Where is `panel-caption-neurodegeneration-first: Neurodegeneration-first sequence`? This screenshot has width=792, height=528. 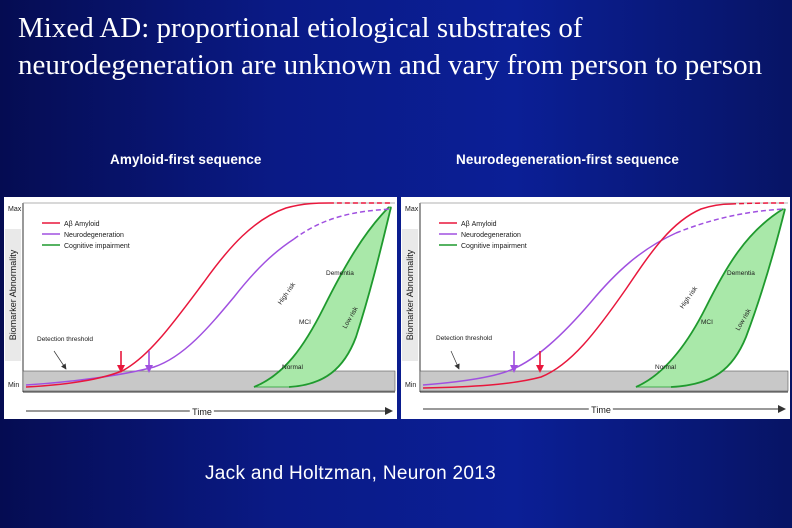 panel-caption-neurodegeneration-first: Neurodegeneration-first sequence is located at coordinates (567, 159).